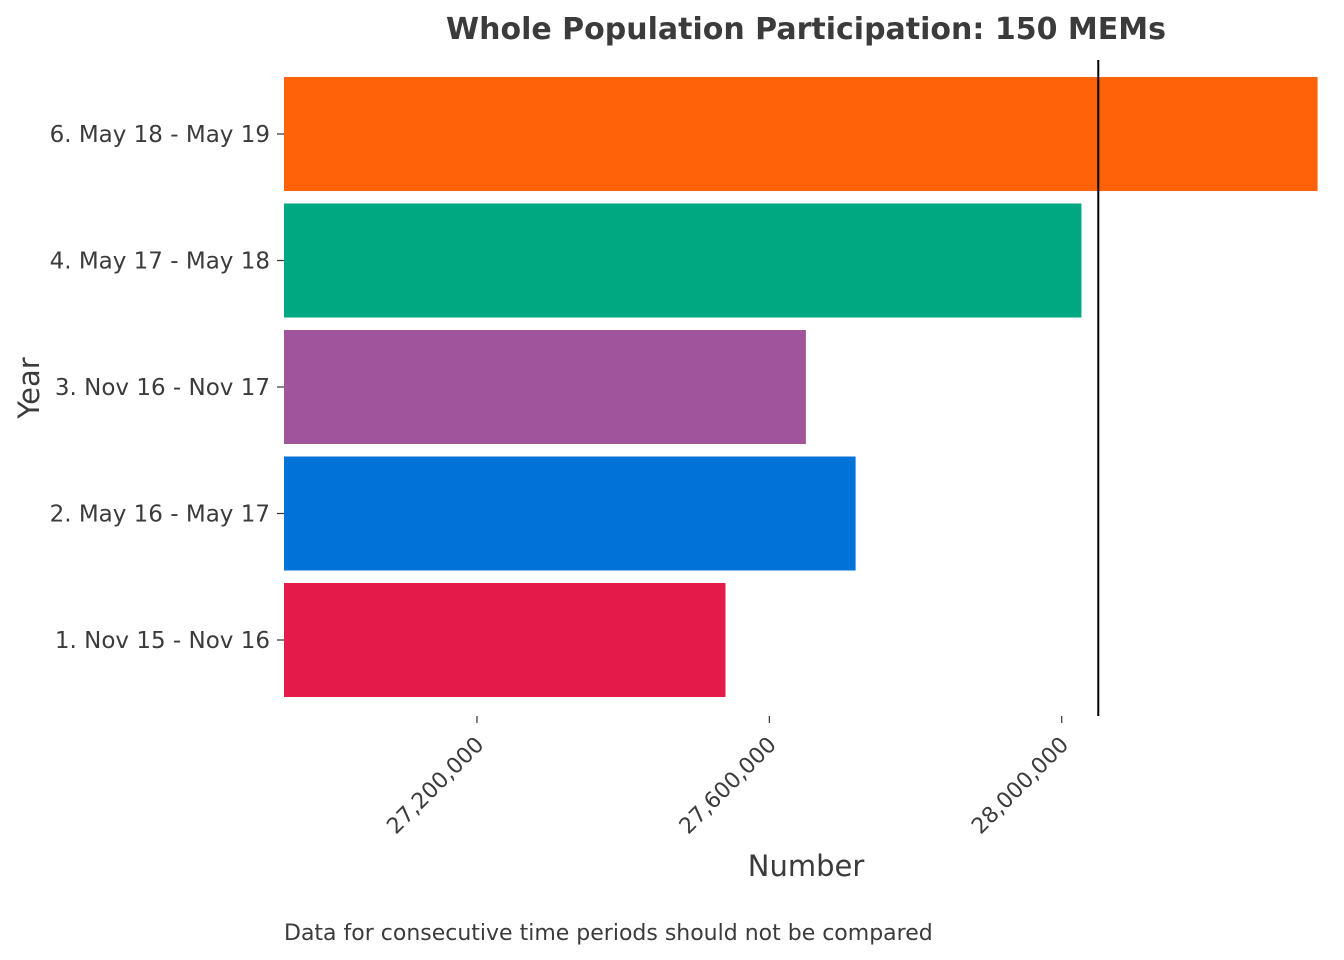  Describe the element at coordinates (162, 641) in the screenshot. I see `y-tick-label: 1. Nov 15 - Nov 16` at that location.